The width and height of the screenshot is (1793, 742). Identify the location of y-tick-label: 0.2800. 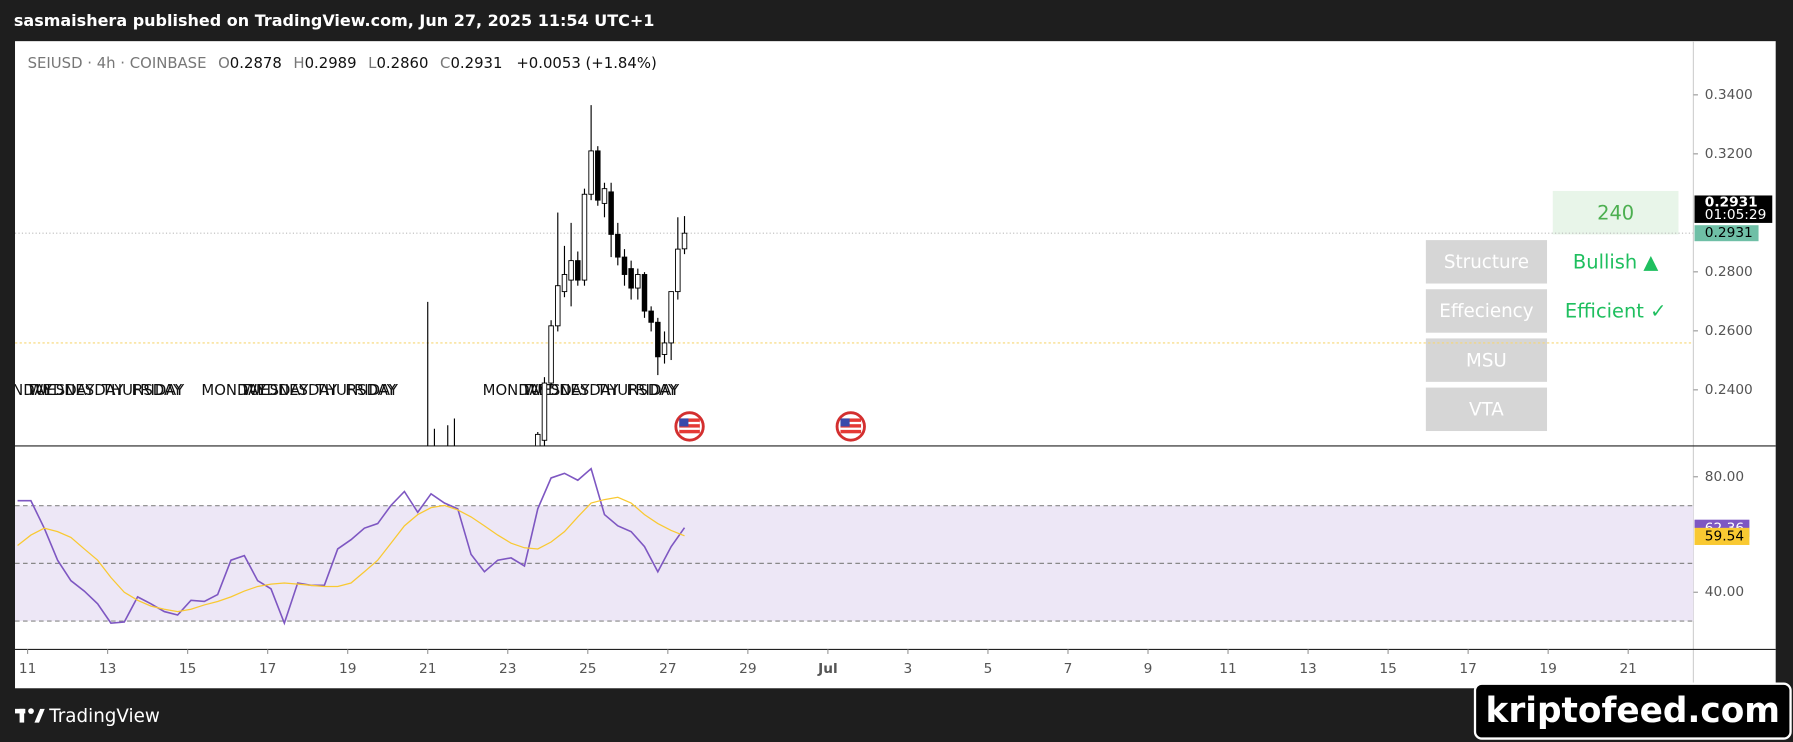
(1729, 272).